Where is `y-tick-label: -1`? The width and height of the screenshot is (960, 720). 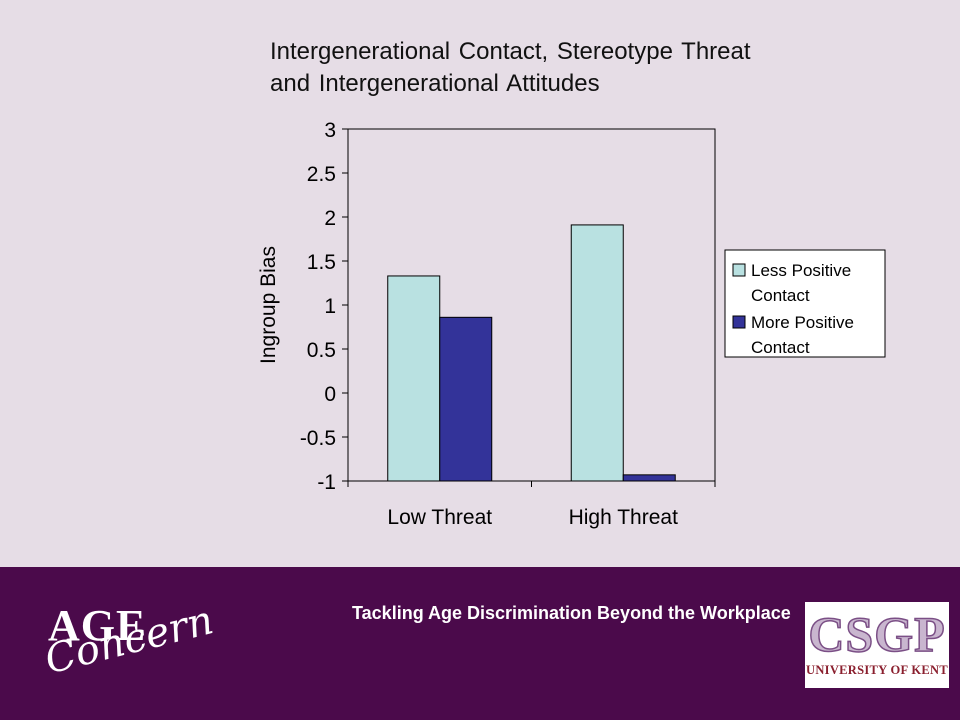
y-tick-label: -1 is located at coordinates (326, 482).